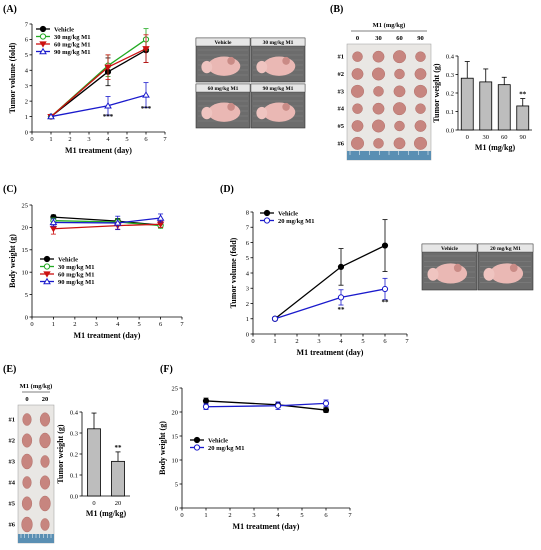  Describe the element at coordinates (10, 9) in the screenshot. I see `panel-label-a: (A)` at that location.